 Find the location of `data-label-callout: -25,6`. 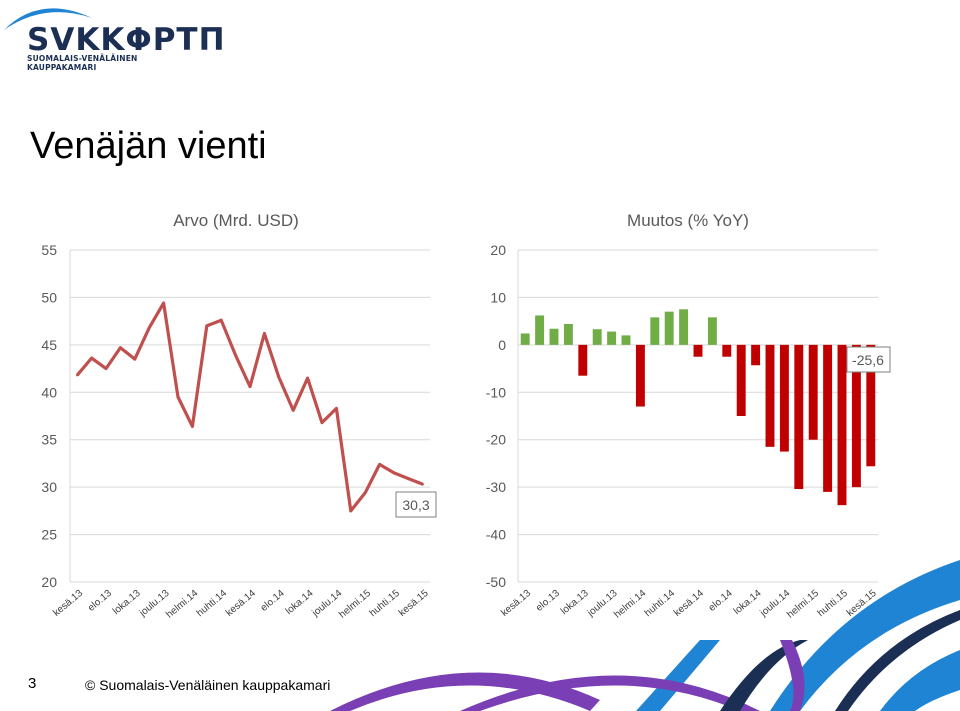

data-label-callout: -25,6 is located at coordinates (868, 359).